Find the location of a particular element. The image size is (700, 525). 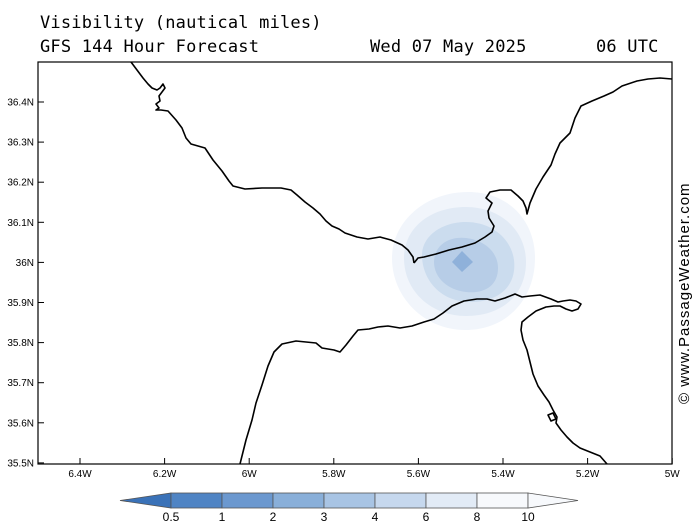

visibility-shading is located at coordinates (463, 261).